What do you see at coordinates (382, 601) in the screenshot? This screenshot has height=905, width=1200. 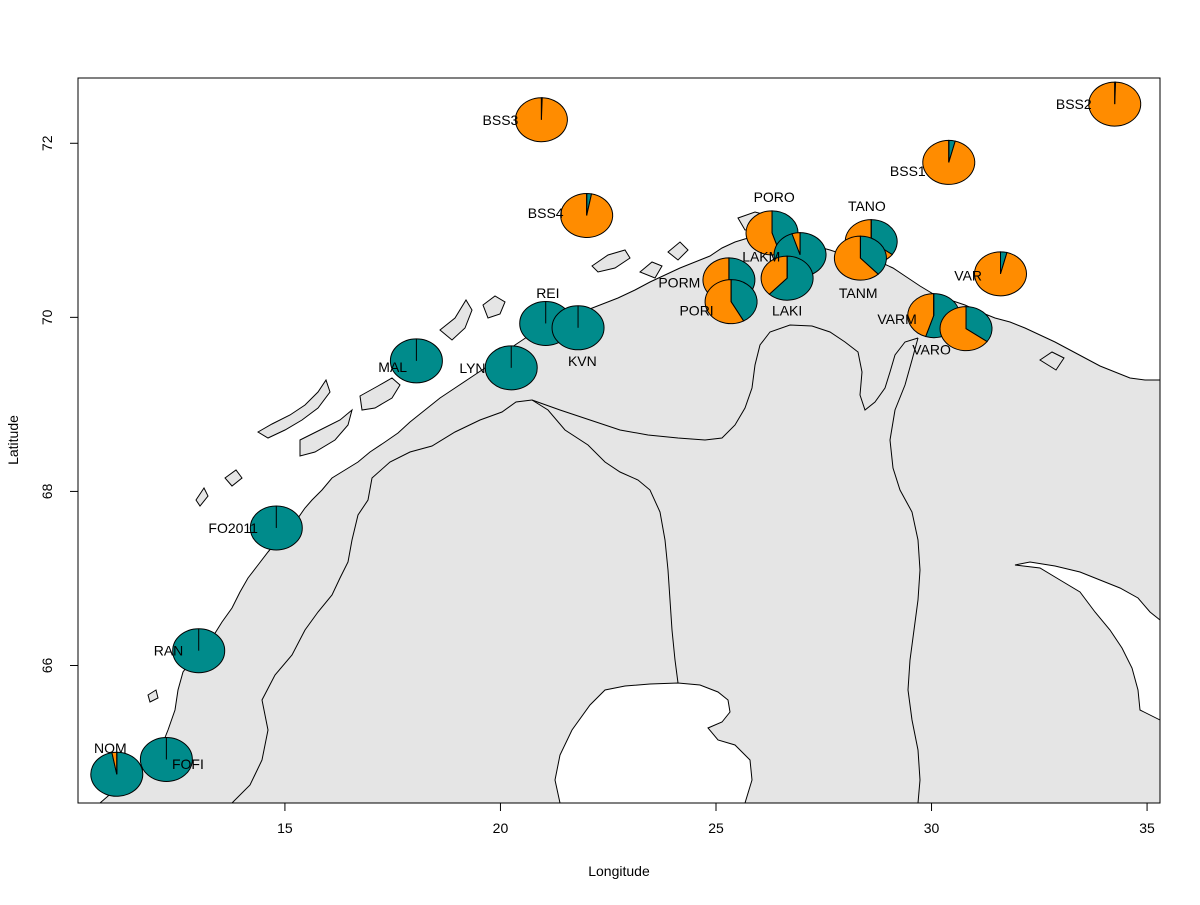 I see `border-norway-sweden` at bounding box center [382, 601].